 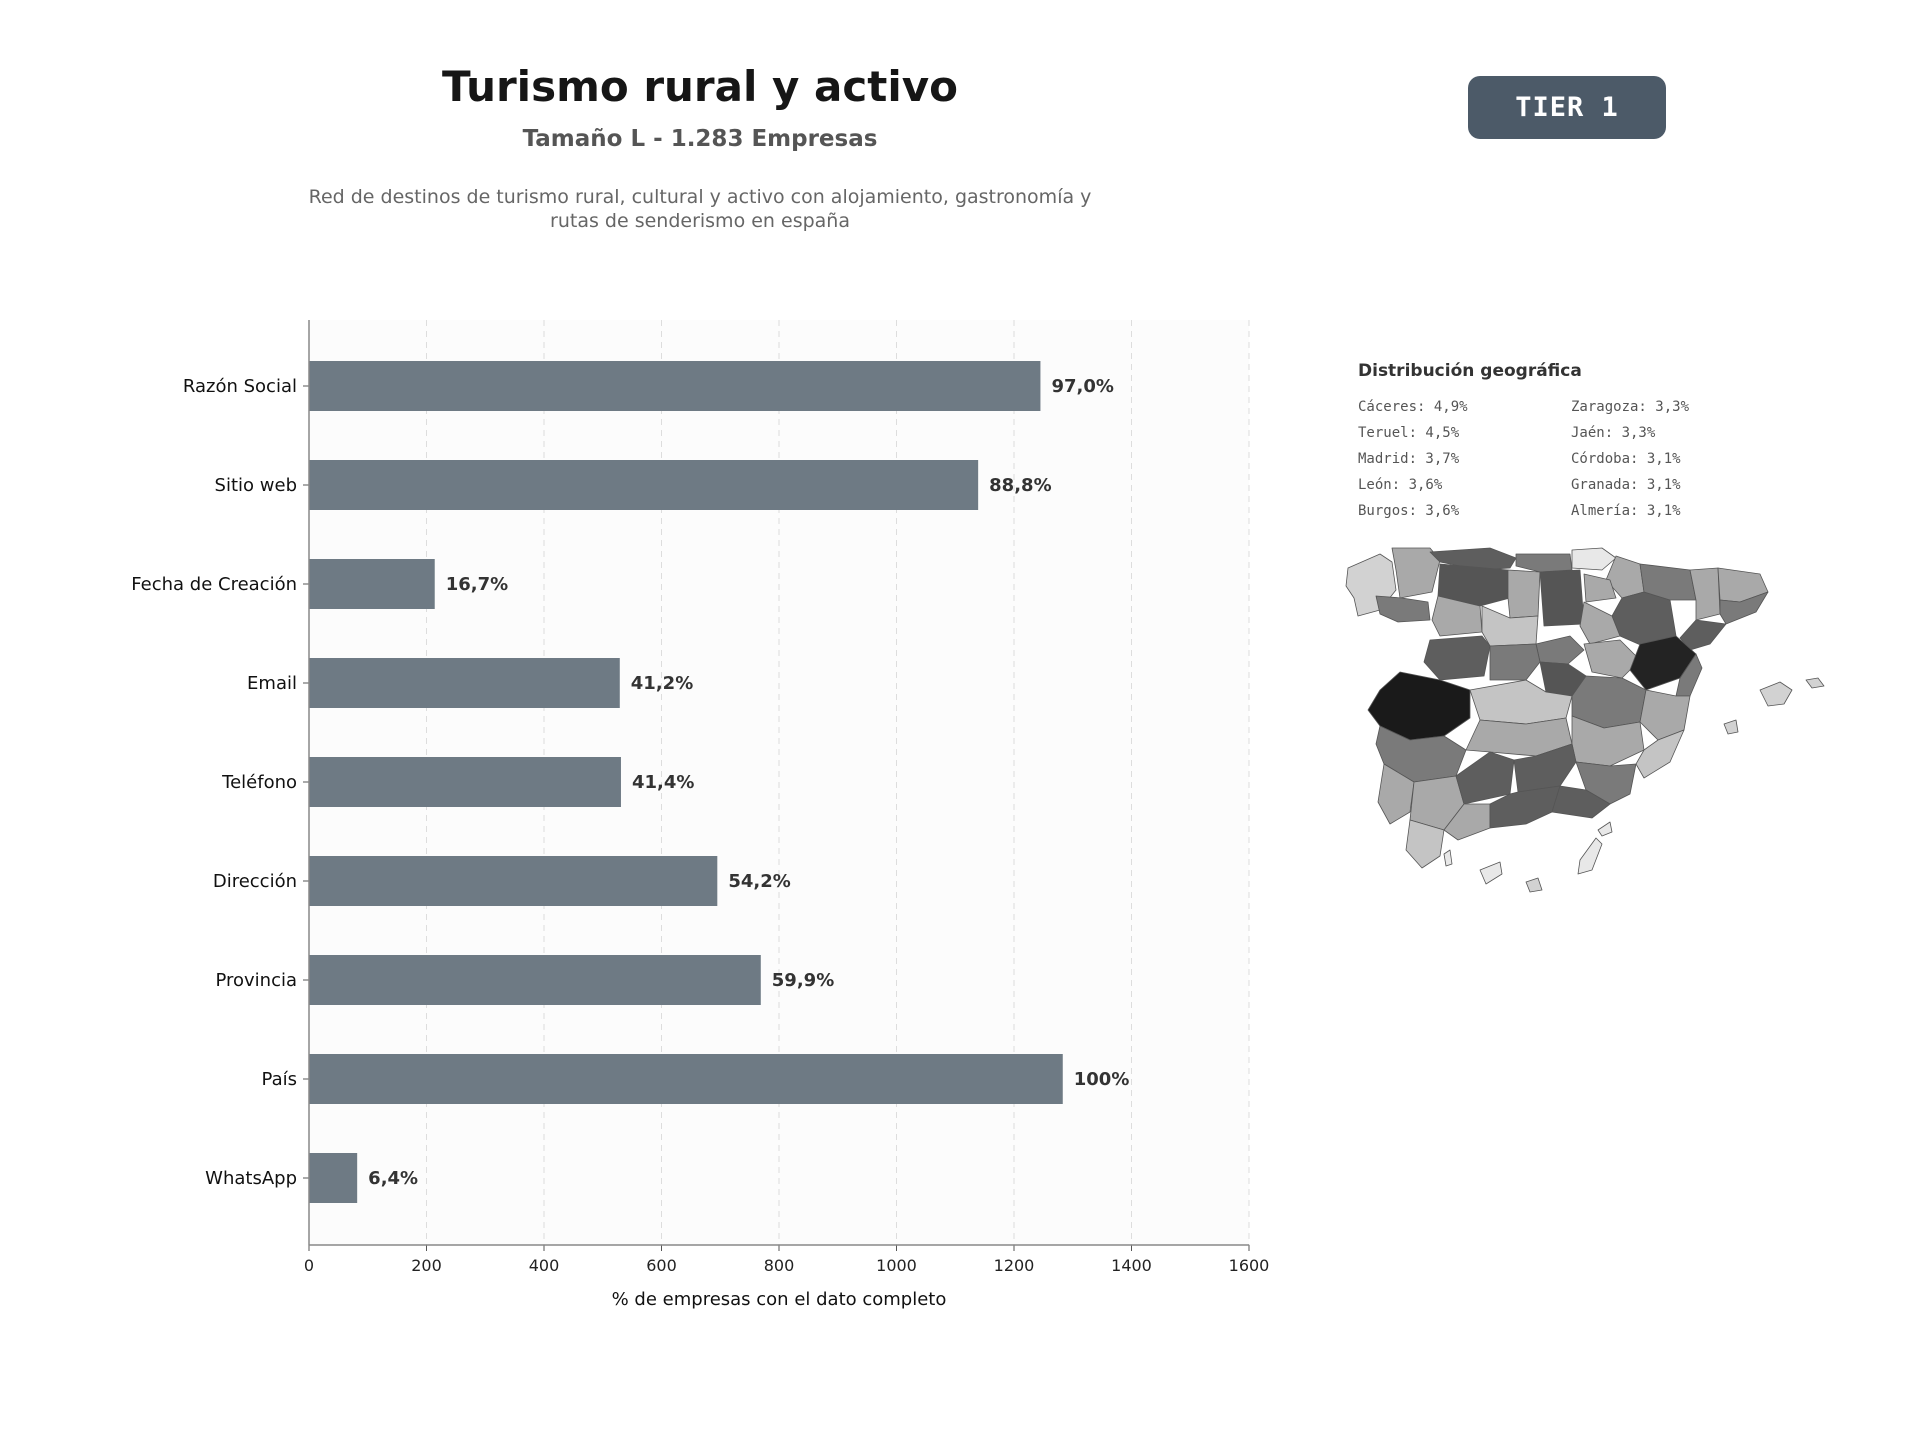 What do you see at coordinates (279, 1079) in the screenshot?
I see `category-label: País` at bounding box center [279, 1079].